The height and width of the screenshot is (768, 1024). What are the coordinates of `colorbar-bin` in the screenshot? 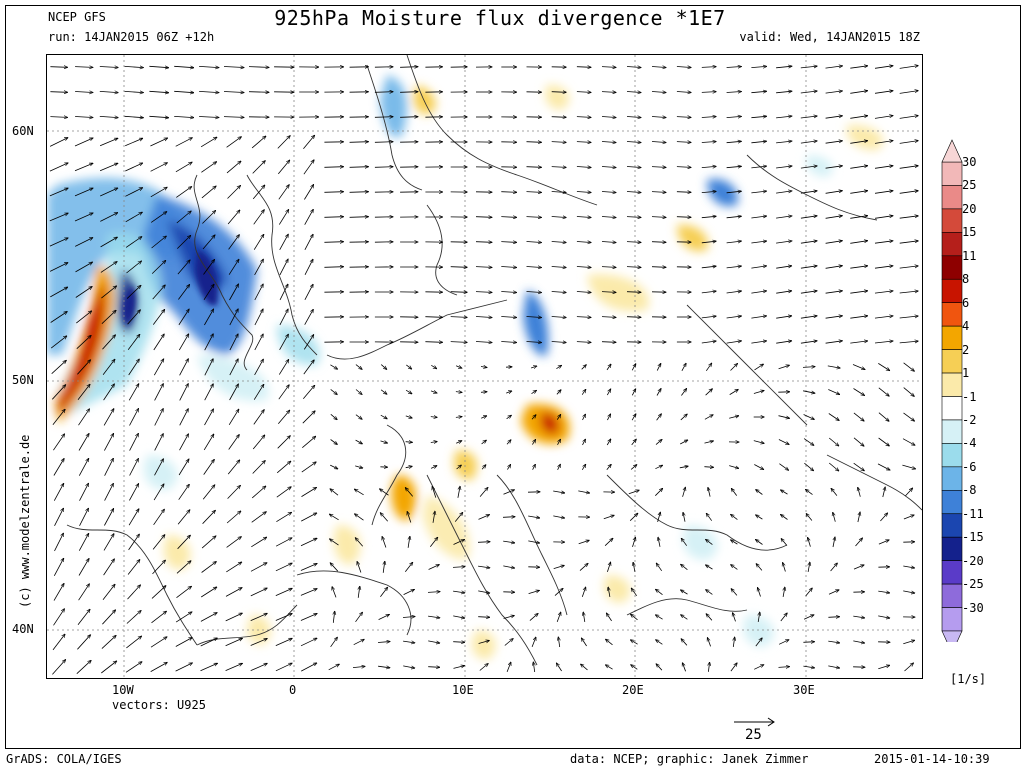 It's located at (952, 525).